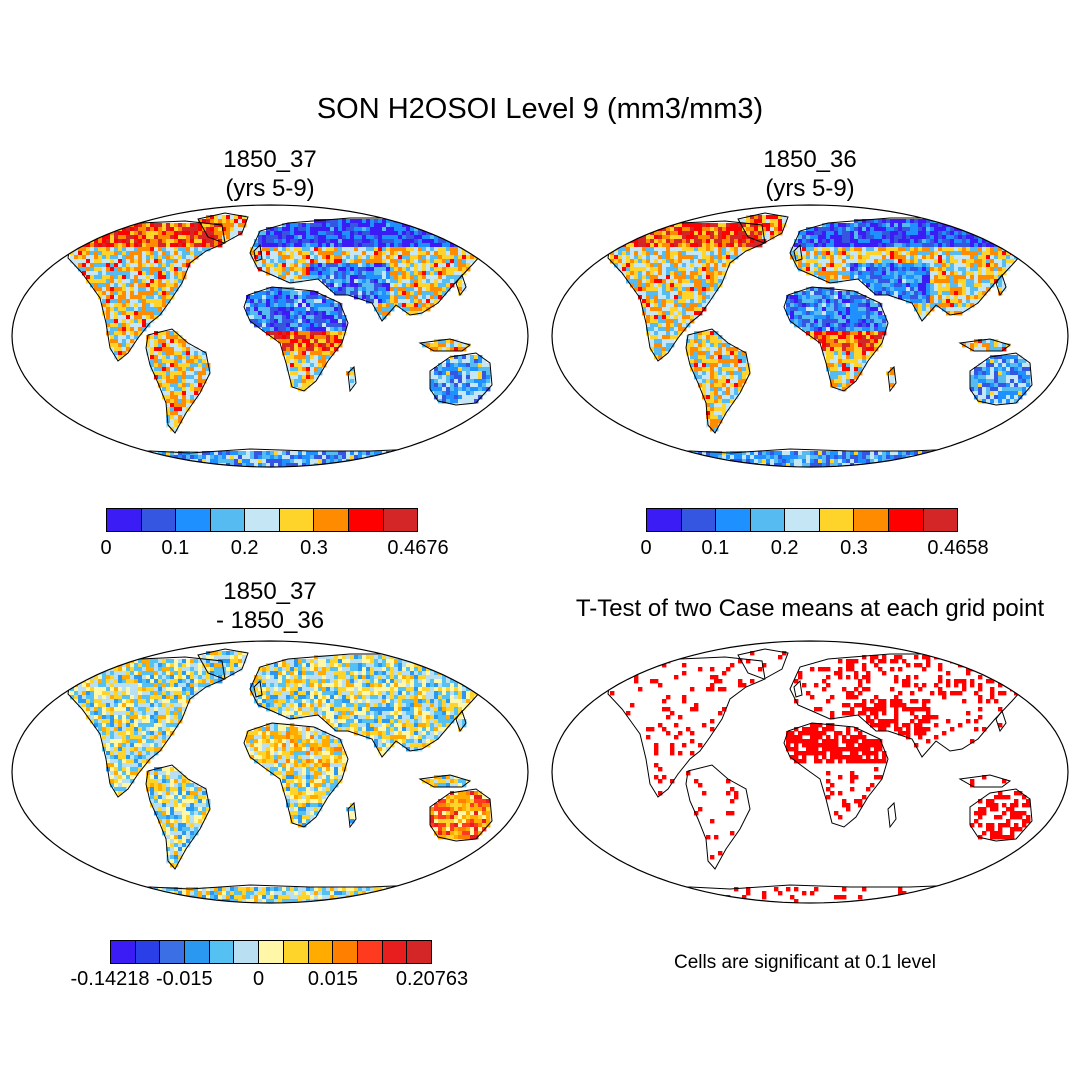 Image resolution: width=1080 pixels, height=1080 pixels. I want to click on case2-title-line2: (yrs 5-9), so click(810, 188).